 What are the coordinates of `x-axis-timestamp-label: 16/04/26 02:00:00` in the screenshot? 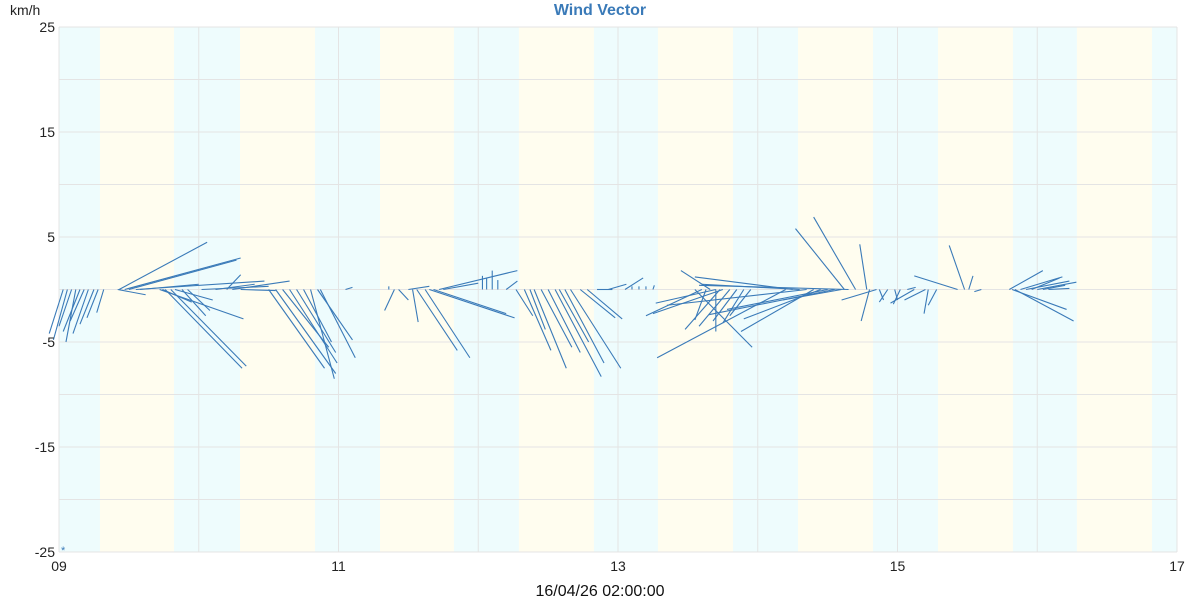 It's located at (600, 591).